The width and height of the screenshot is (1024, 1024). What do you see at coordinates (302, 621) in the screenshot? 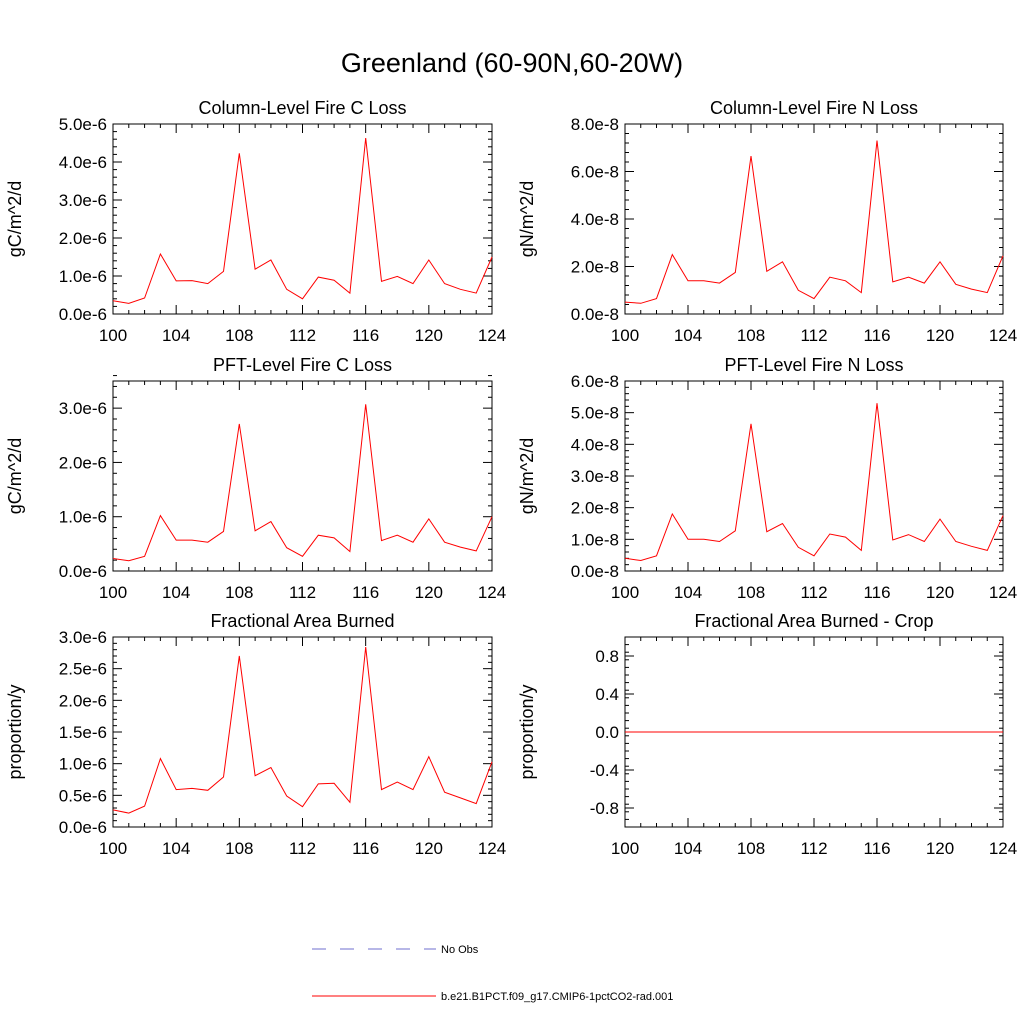
I see `panel-title: Fractional Area Burned` at bounding box center [302, 621].